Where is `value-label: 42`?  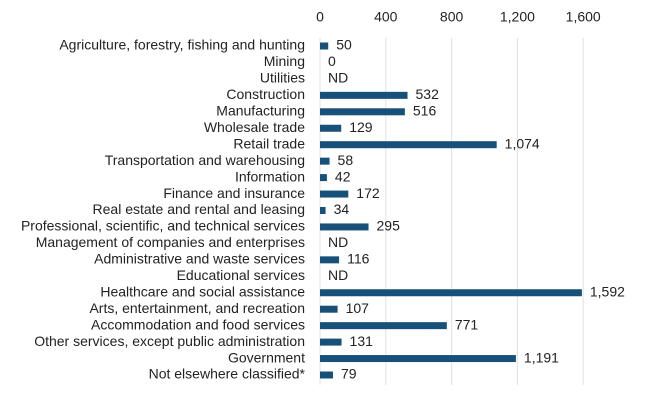
value-label: 42 is located at coordinates (343, 176).